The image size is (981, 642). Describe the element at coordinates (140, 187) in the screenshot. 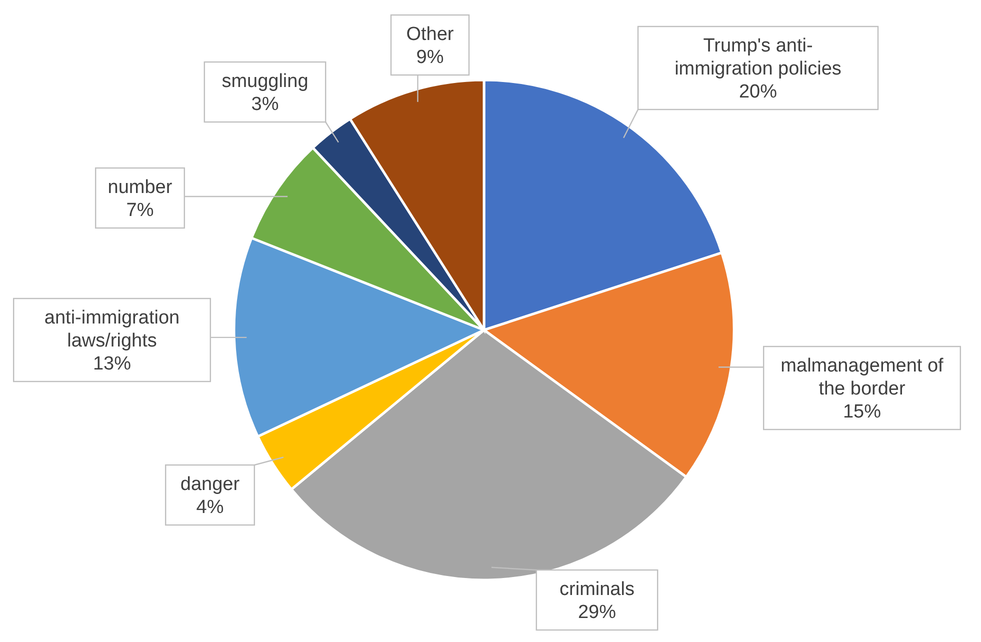

I see `slice-label: number` at that location.